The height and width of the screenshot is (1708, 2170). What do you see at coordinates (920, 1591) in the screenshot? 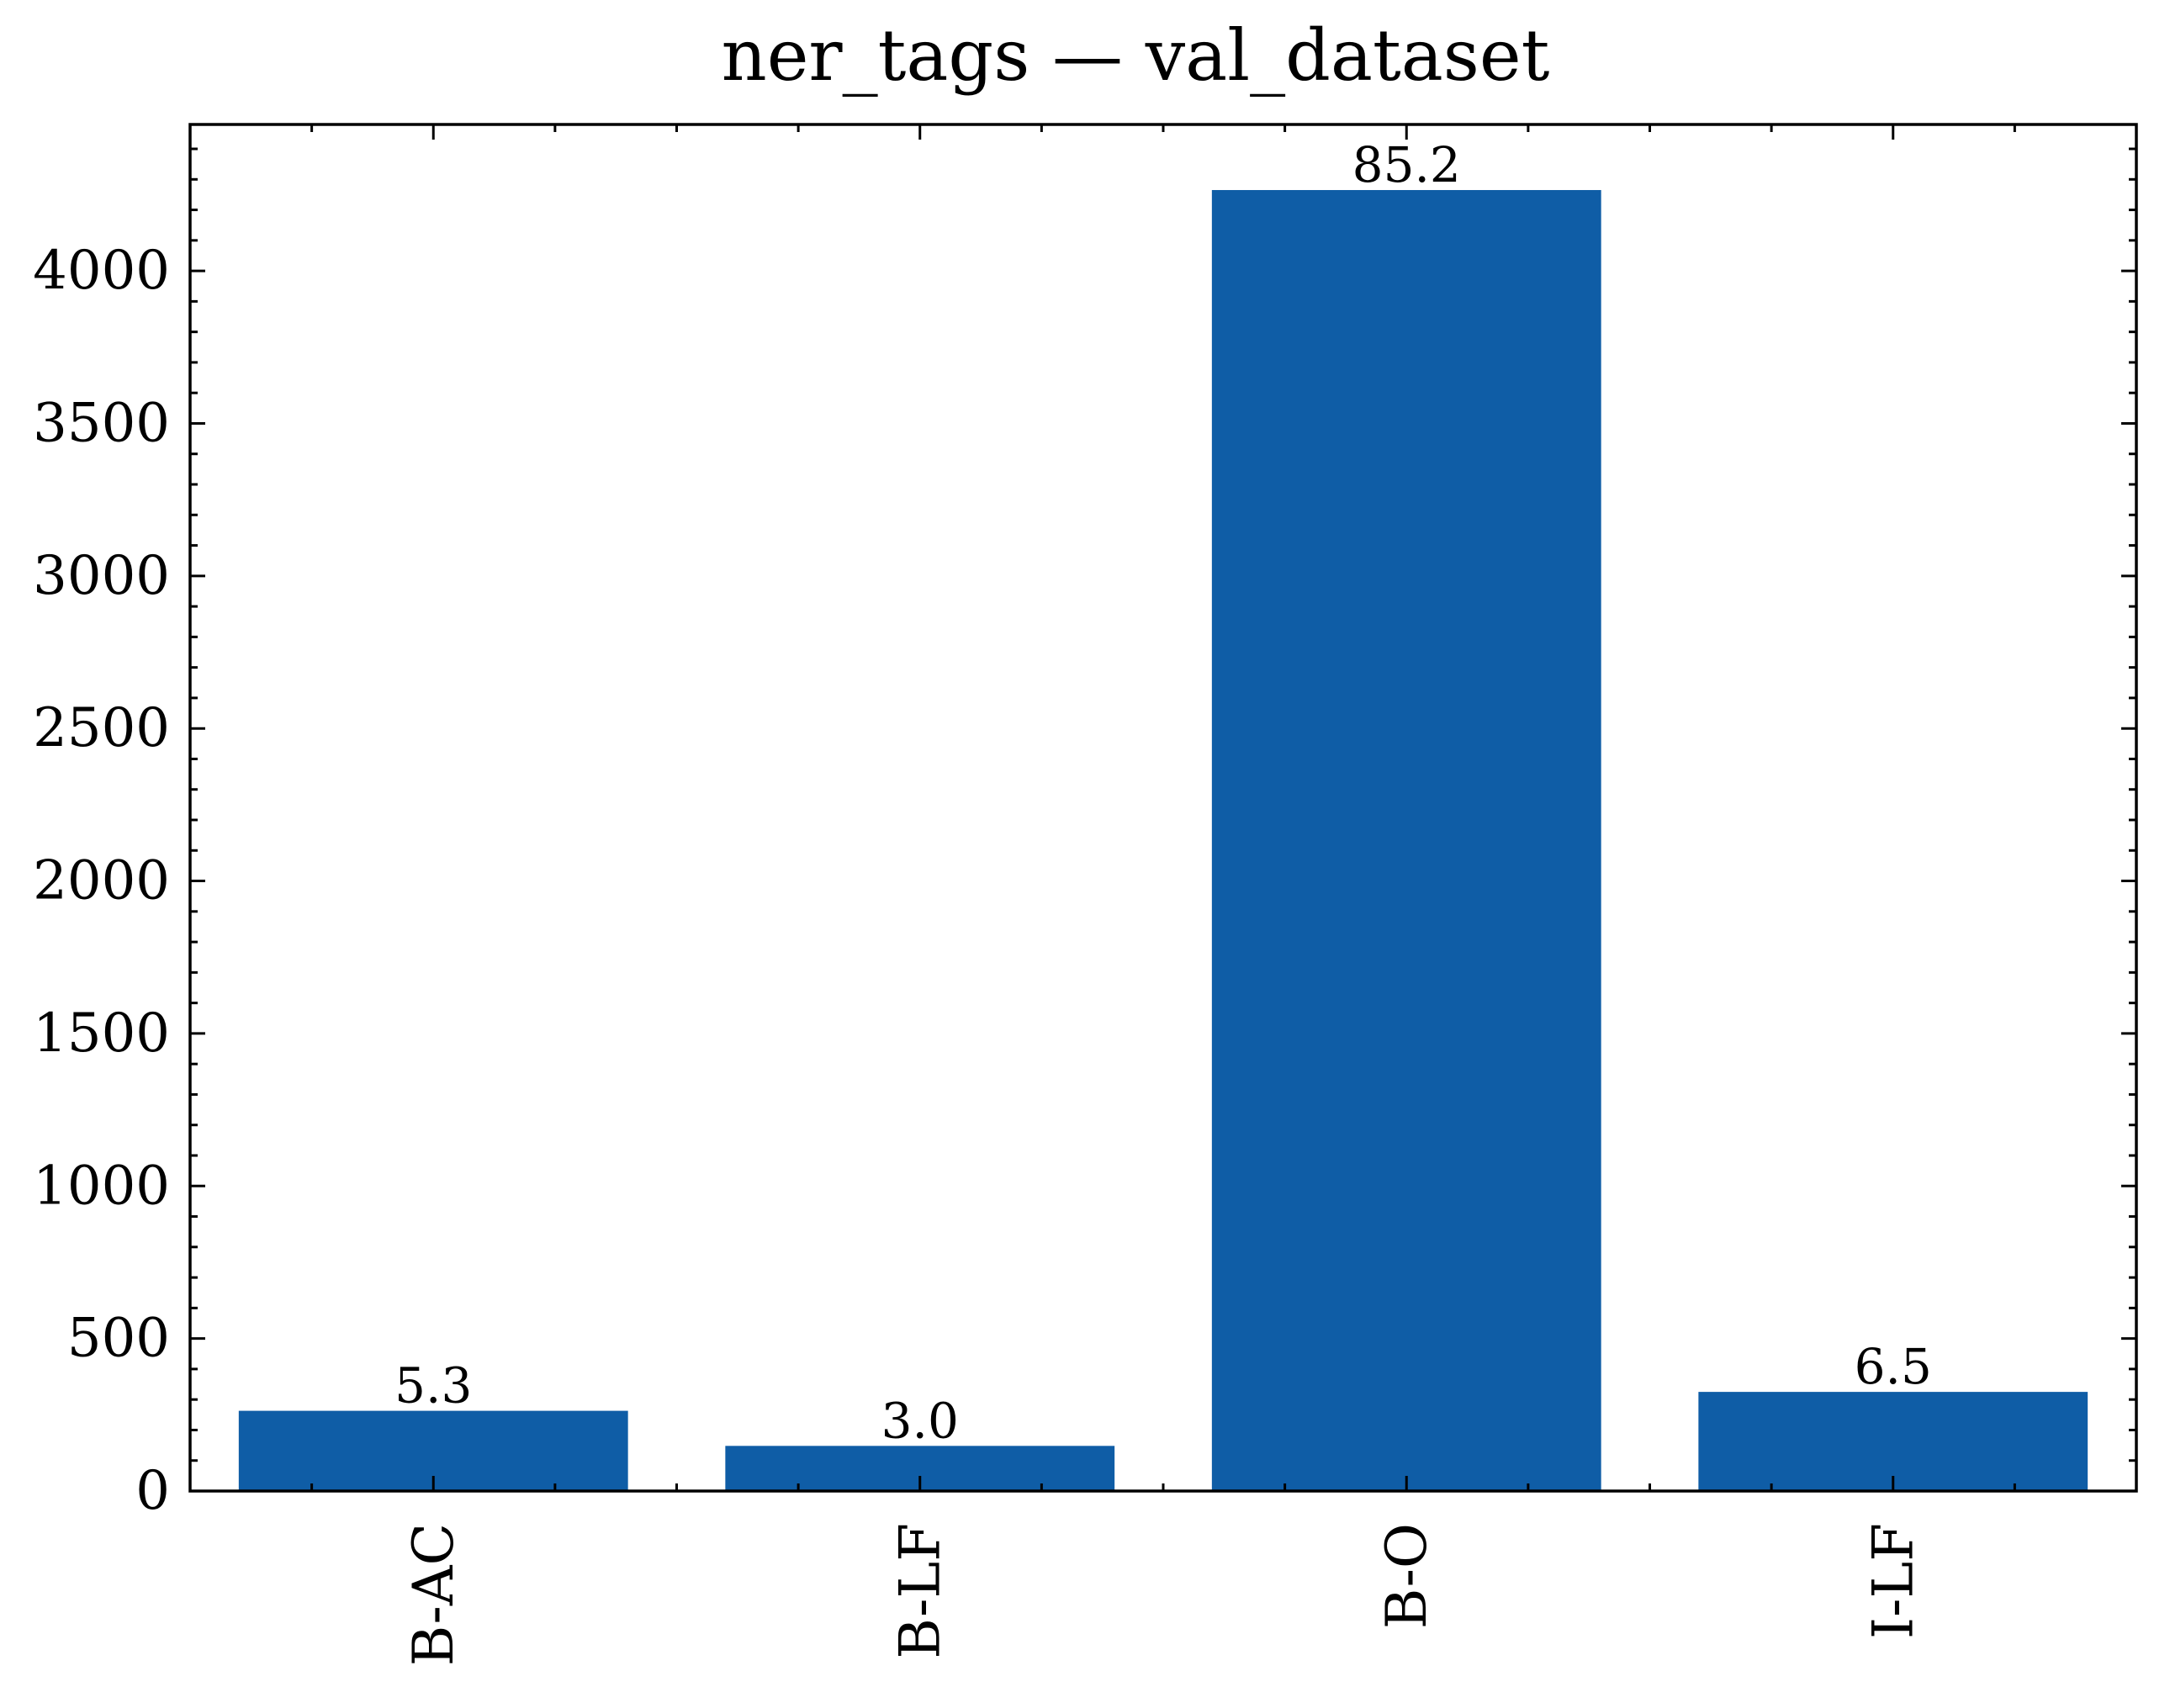
I see `x-tick-label-b-lf: B-LF` at bounding box center [920, 1591].